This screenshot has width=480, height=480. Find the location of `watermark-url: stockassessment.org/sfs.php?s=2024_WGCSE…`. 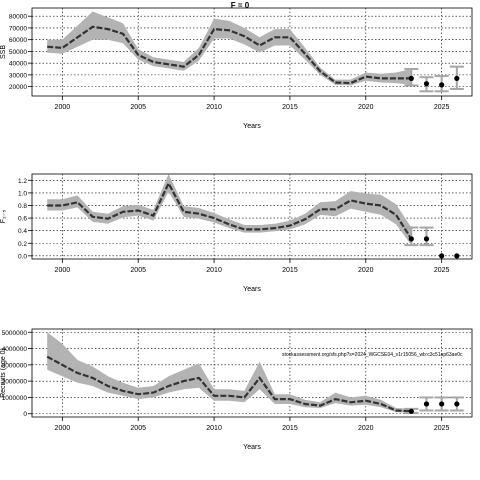

watermark-url: stockassessment.org/sfs.php?s=2024_WGCSE… is located at coordinates (372, 355).